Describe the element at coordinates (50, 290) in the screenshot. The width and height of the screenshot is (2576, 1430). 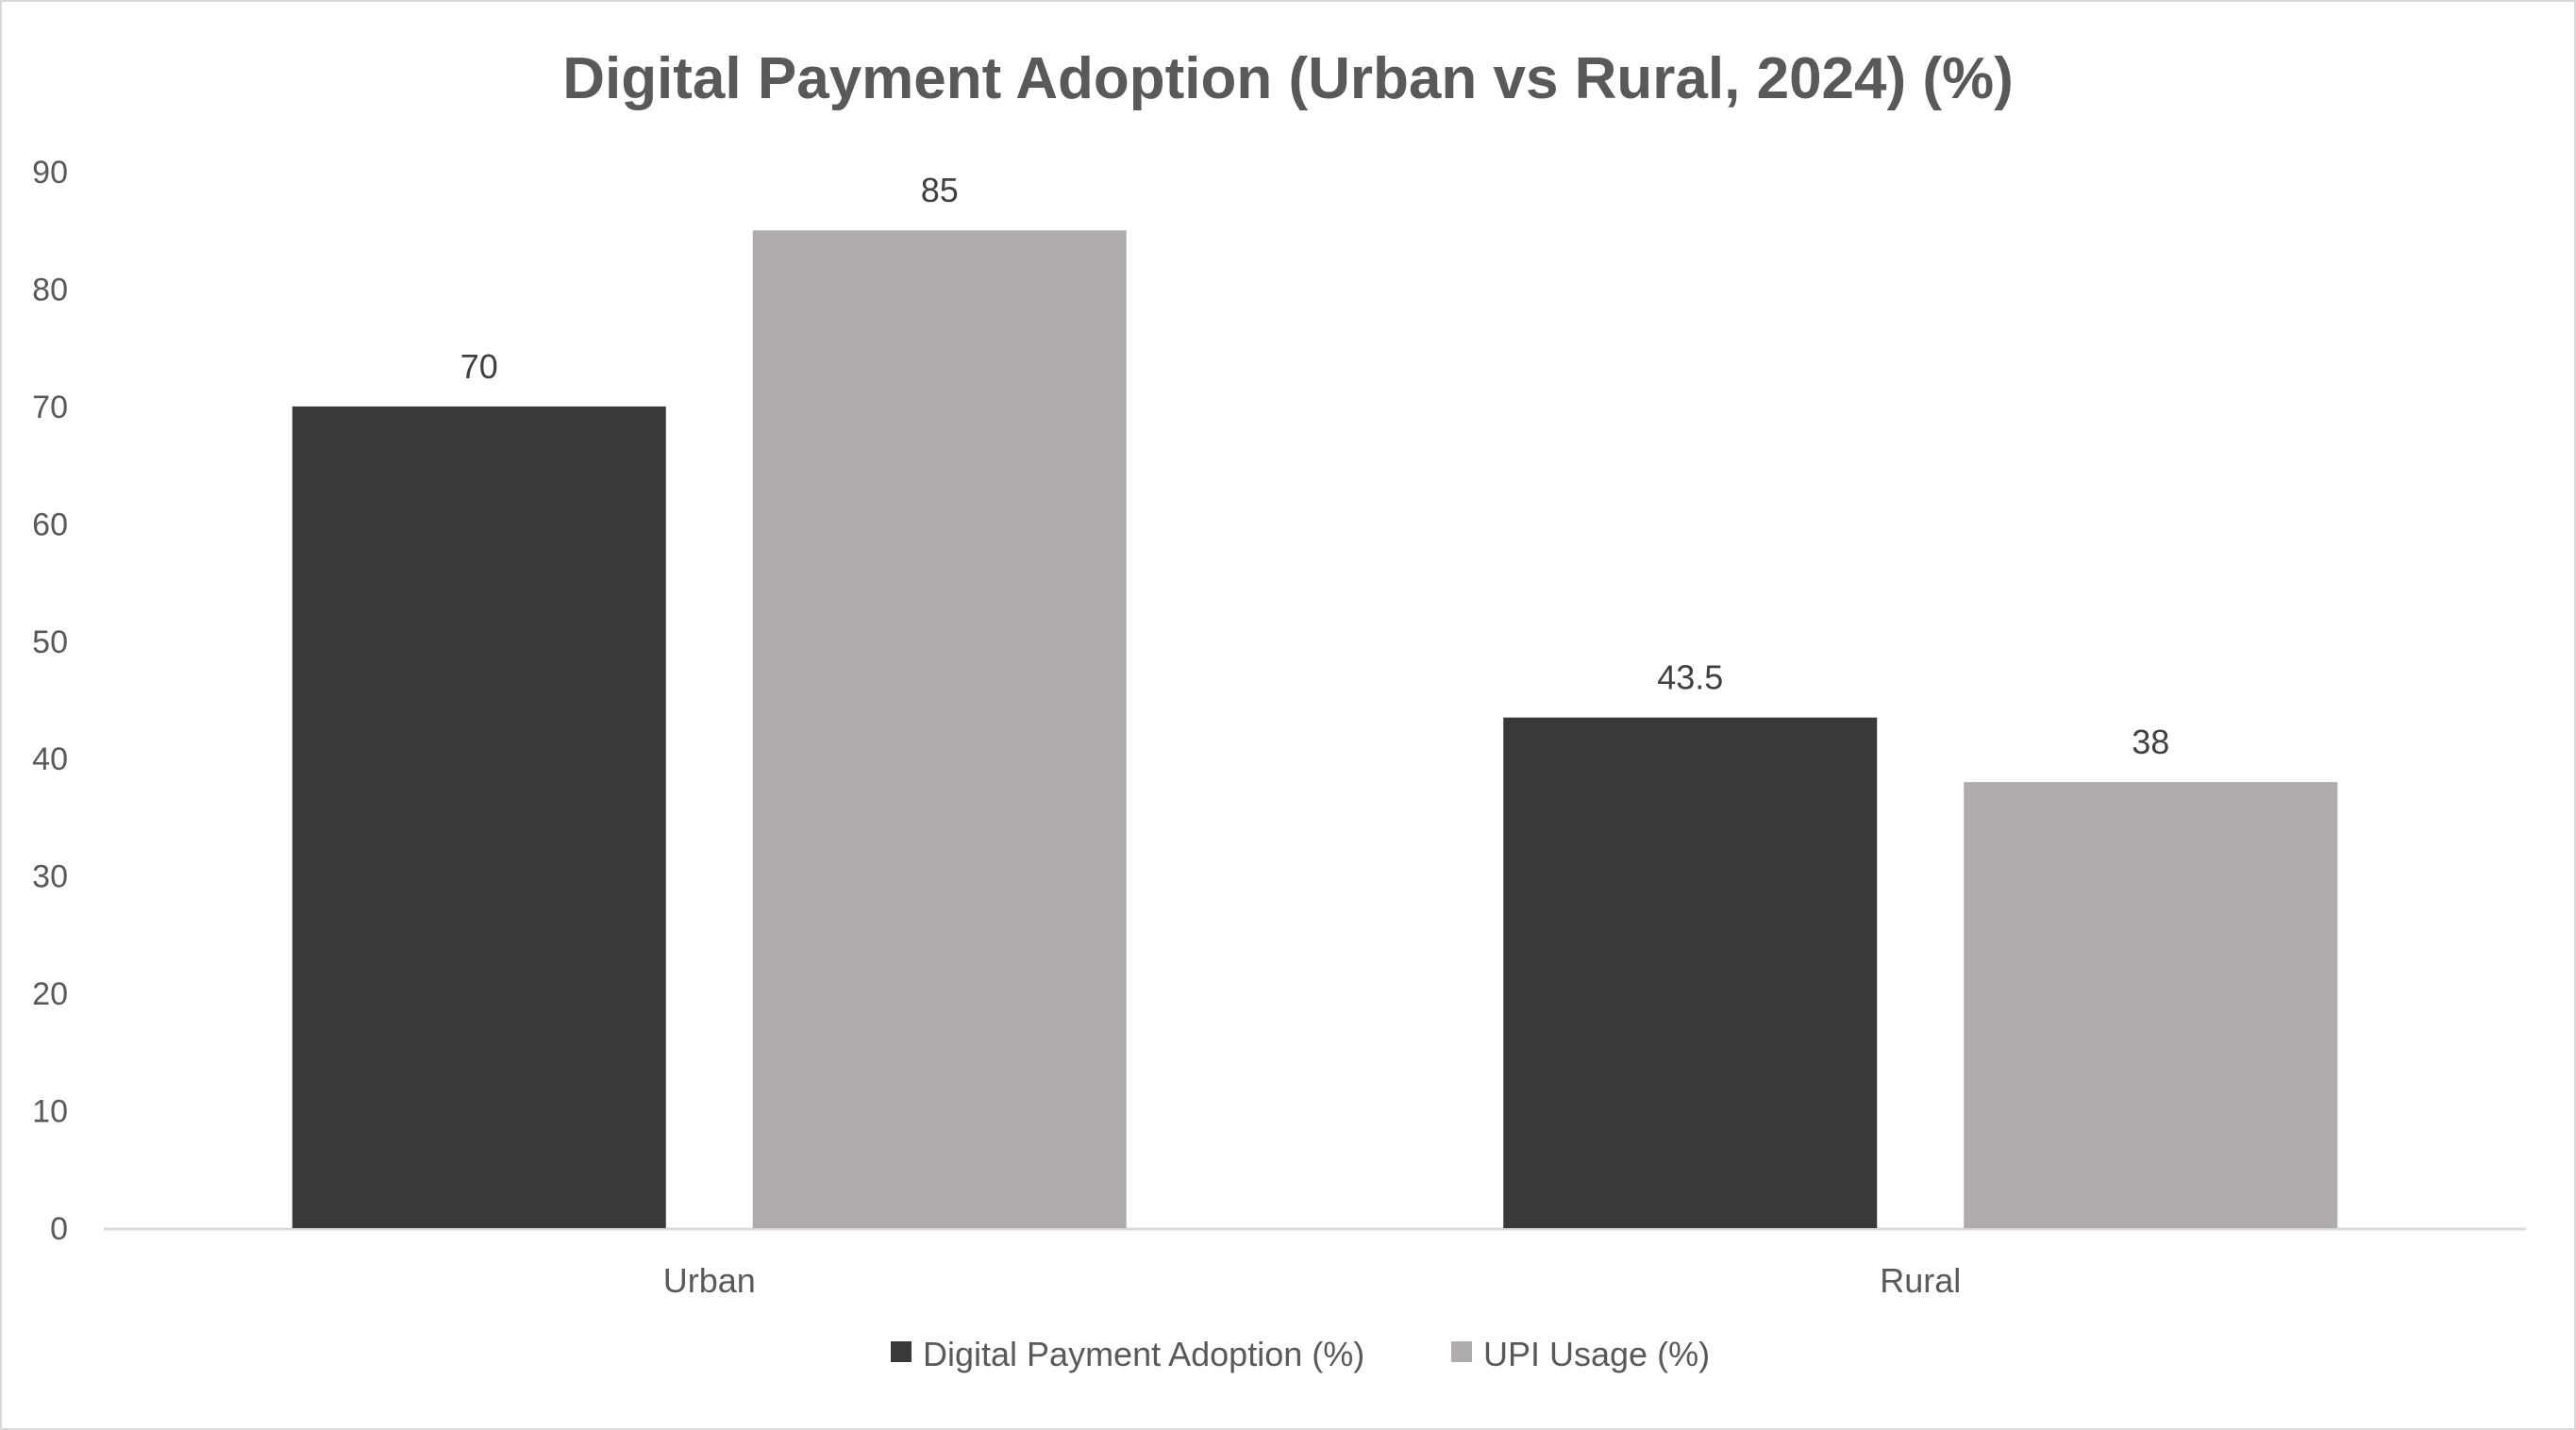
I see `y-tick-label: 80` at that location.